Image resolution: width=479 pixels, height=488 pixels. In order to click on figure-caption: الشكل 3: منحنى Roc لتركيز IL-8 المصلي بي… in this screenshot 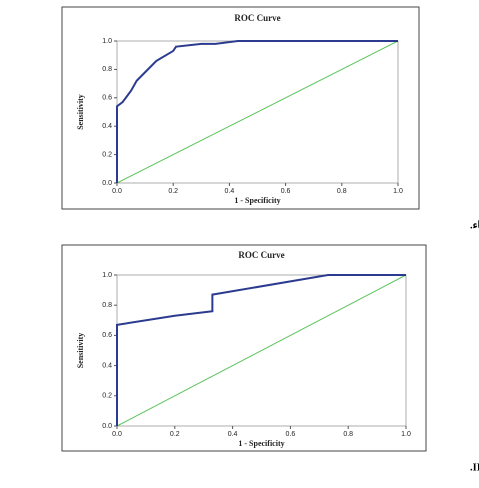, I will do `click(474, 224)`.